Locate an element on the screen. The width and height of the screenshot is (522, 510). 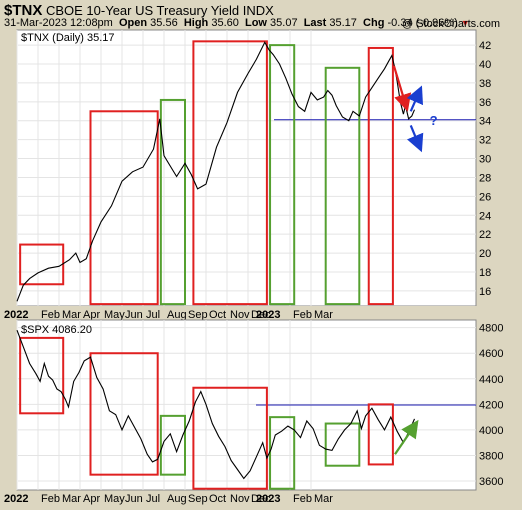
tnx-y-tick-label: 20 is located at coordinates (485, 254).